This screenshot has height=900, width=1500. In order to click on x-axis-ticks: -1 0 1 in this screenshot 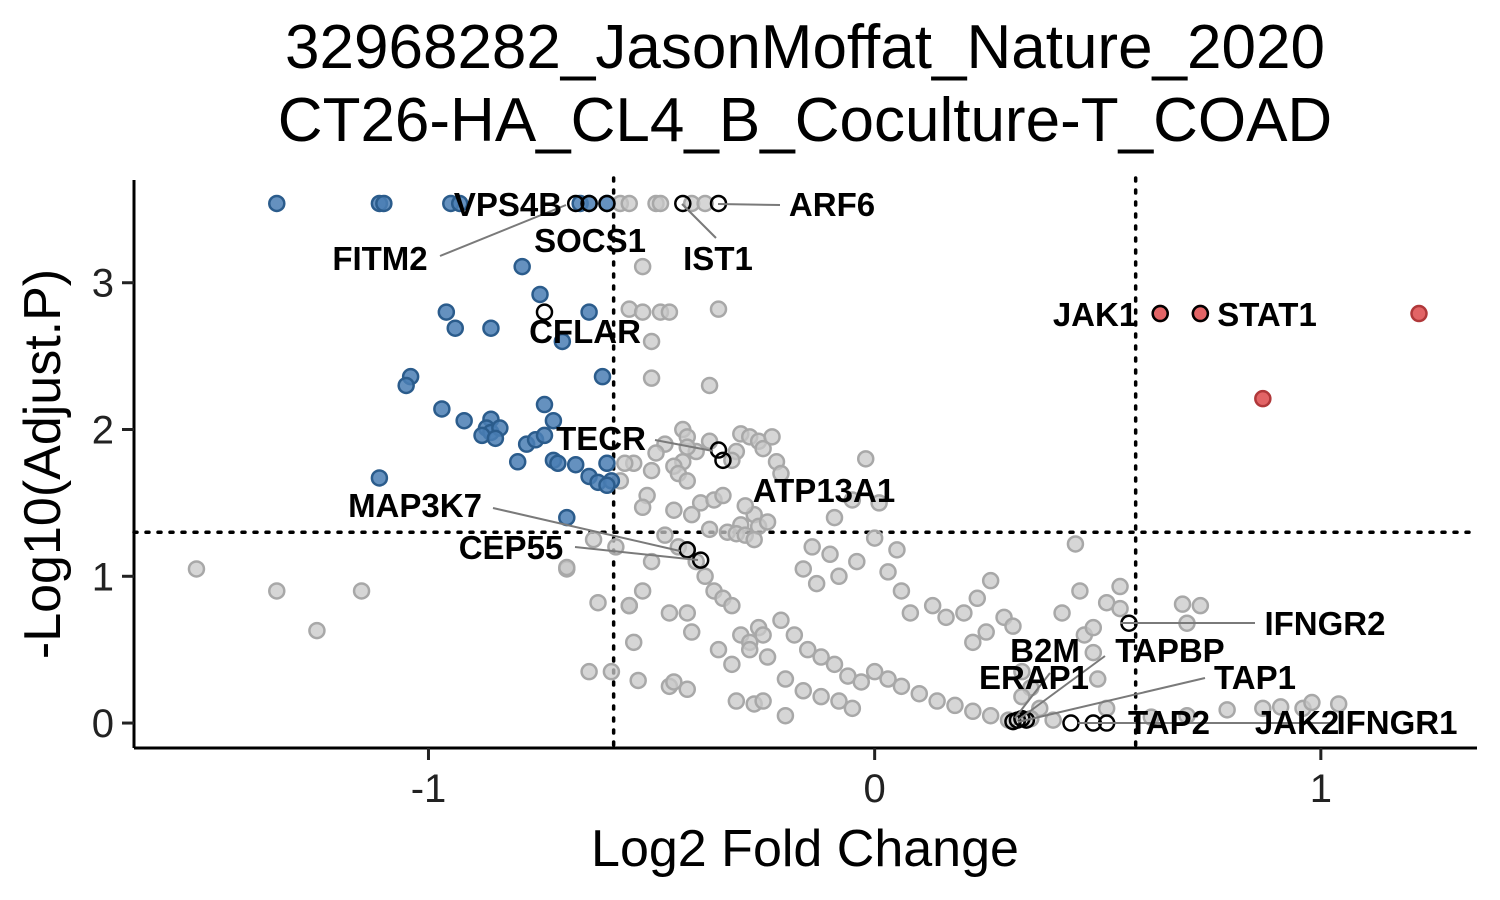, I will do `click(871, 779)`.